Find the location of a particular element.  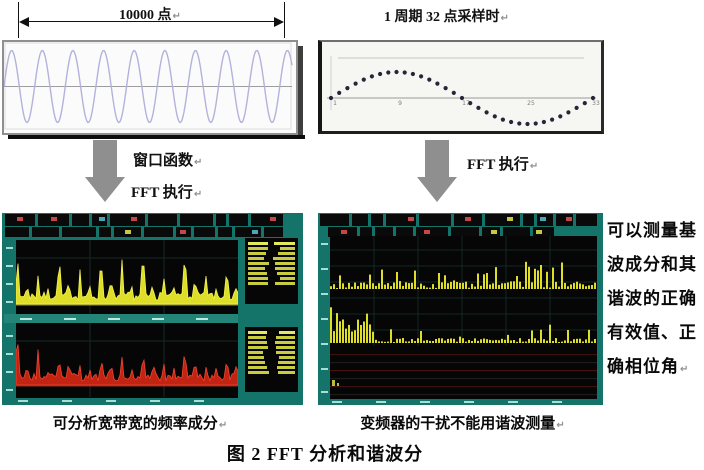

fft-execute-label-left: FFT 执行↵ is located at coordinates (166, 191).